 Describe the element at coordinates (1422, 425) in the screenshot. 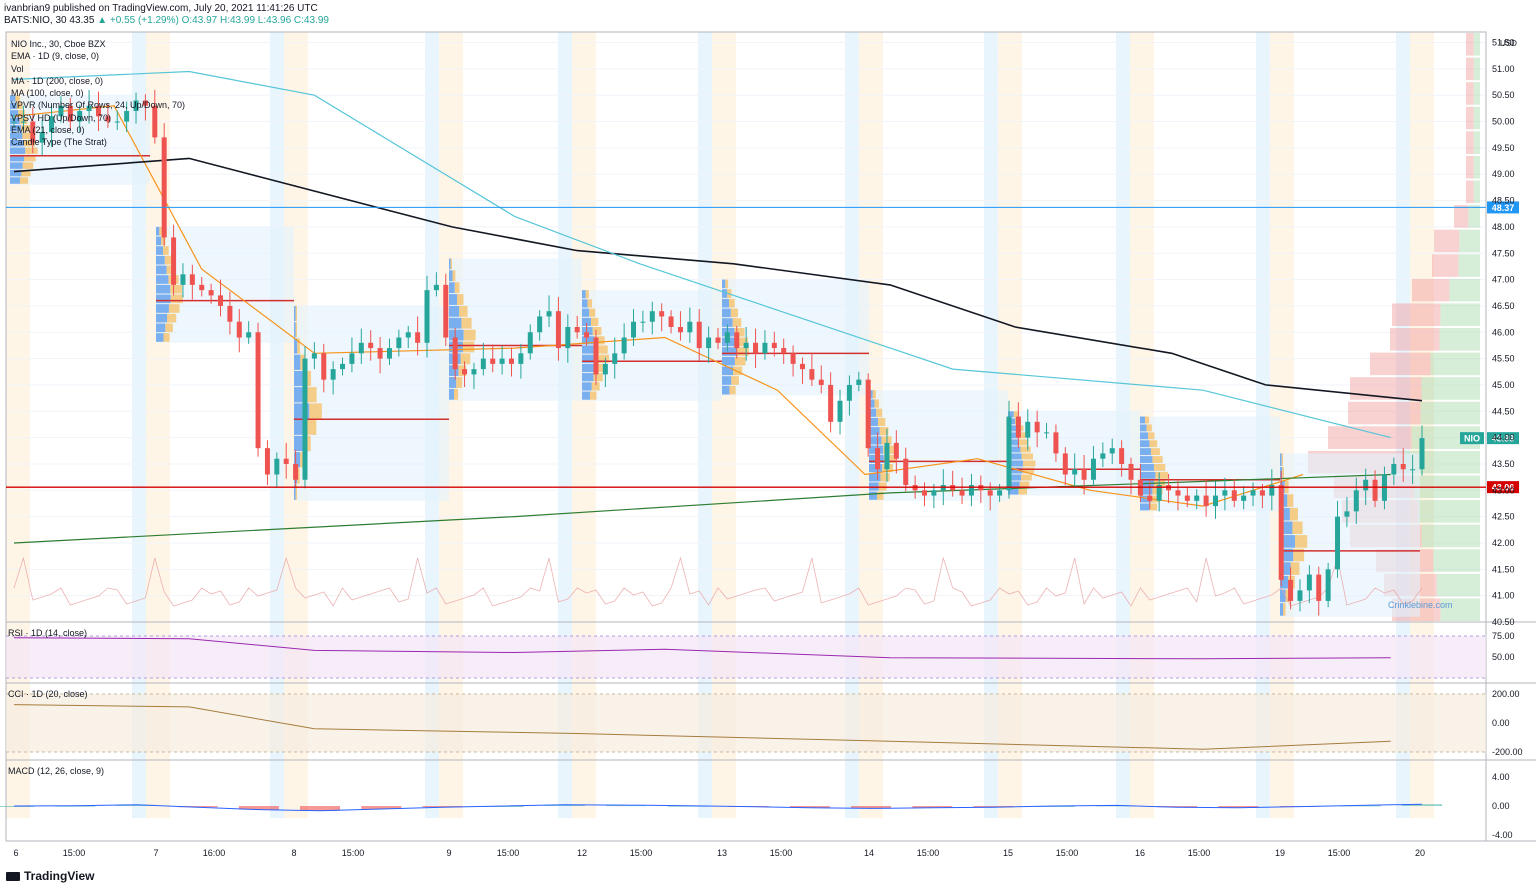

I see `premarket-band` at that location.